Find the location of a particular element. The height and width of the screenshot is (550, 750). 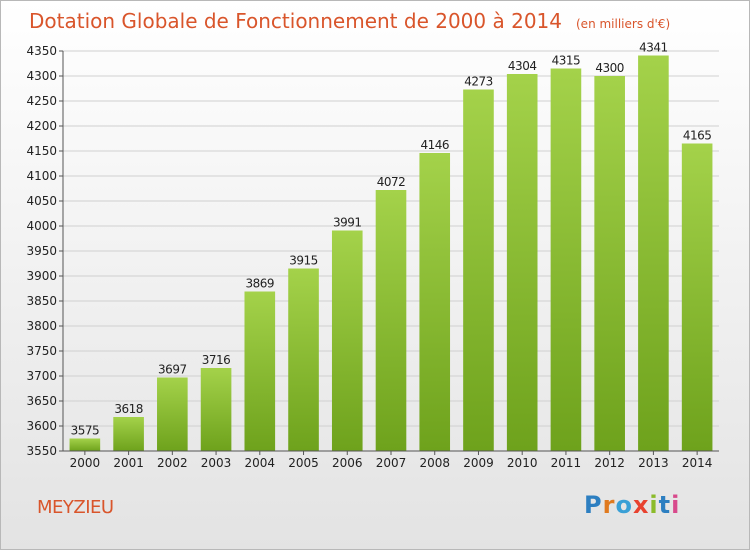

x-tick-label: 2013 is located at coordinates (653, 463).